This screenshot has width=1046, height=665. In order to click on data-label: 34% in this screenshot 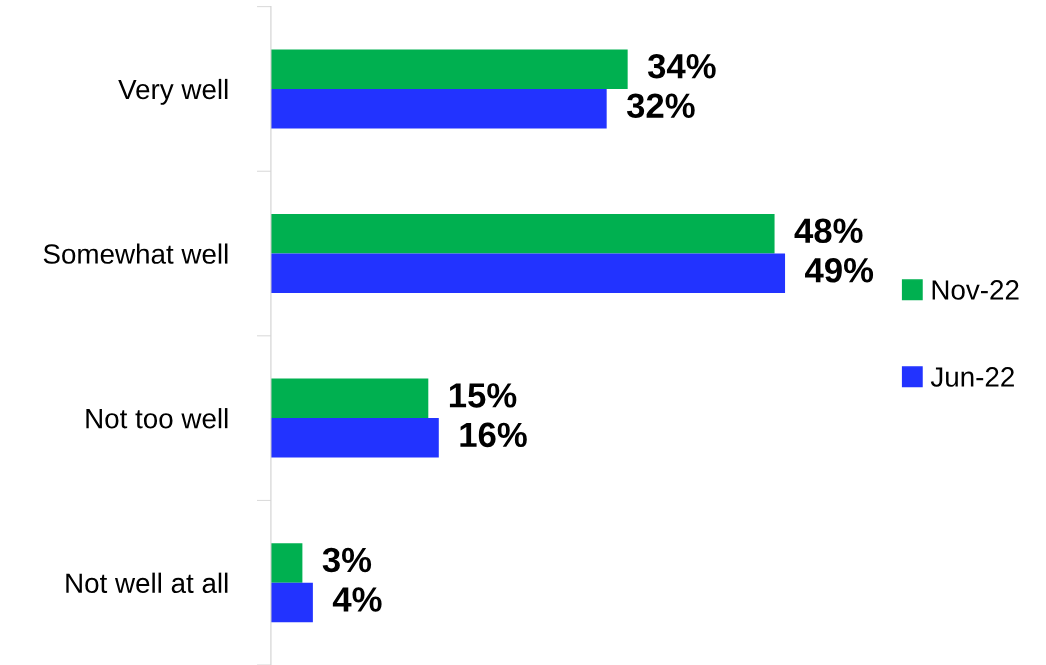, I will do `click(681, 66)`.